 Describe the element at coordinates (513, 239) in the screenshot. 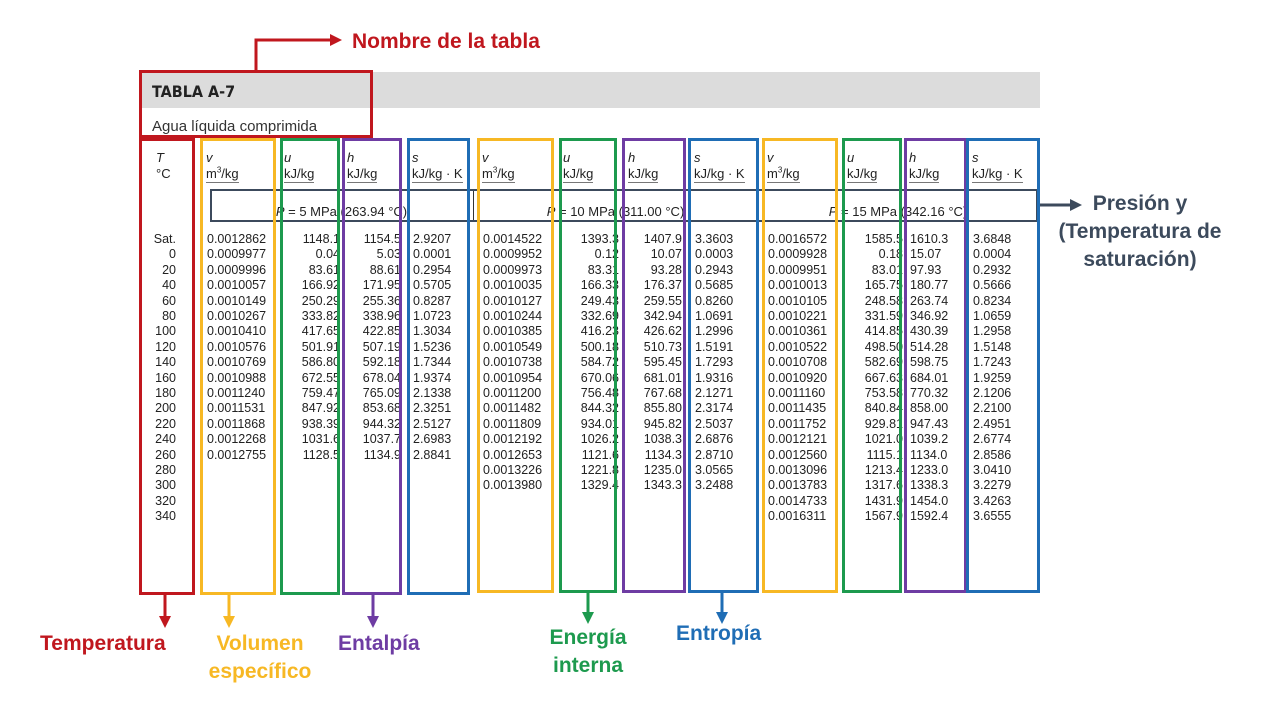

I see `cell-v: 0.0014522` at that location.